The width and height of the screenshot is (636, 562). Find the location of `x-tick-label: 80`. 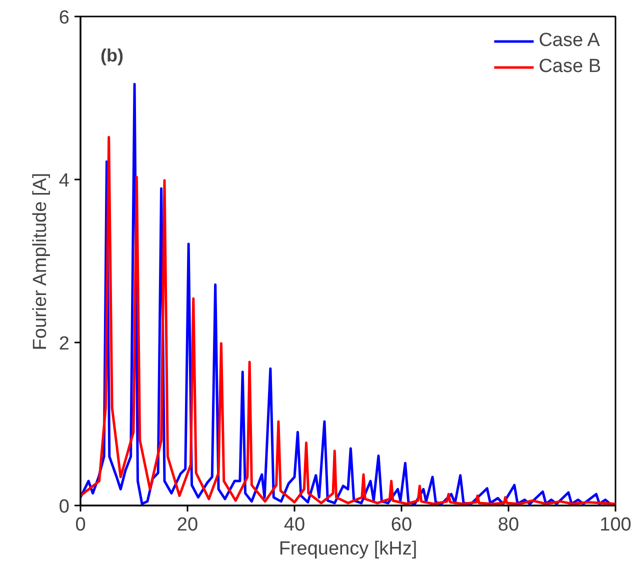

x-tick-label: 80 is located at coordinates (509, 525).